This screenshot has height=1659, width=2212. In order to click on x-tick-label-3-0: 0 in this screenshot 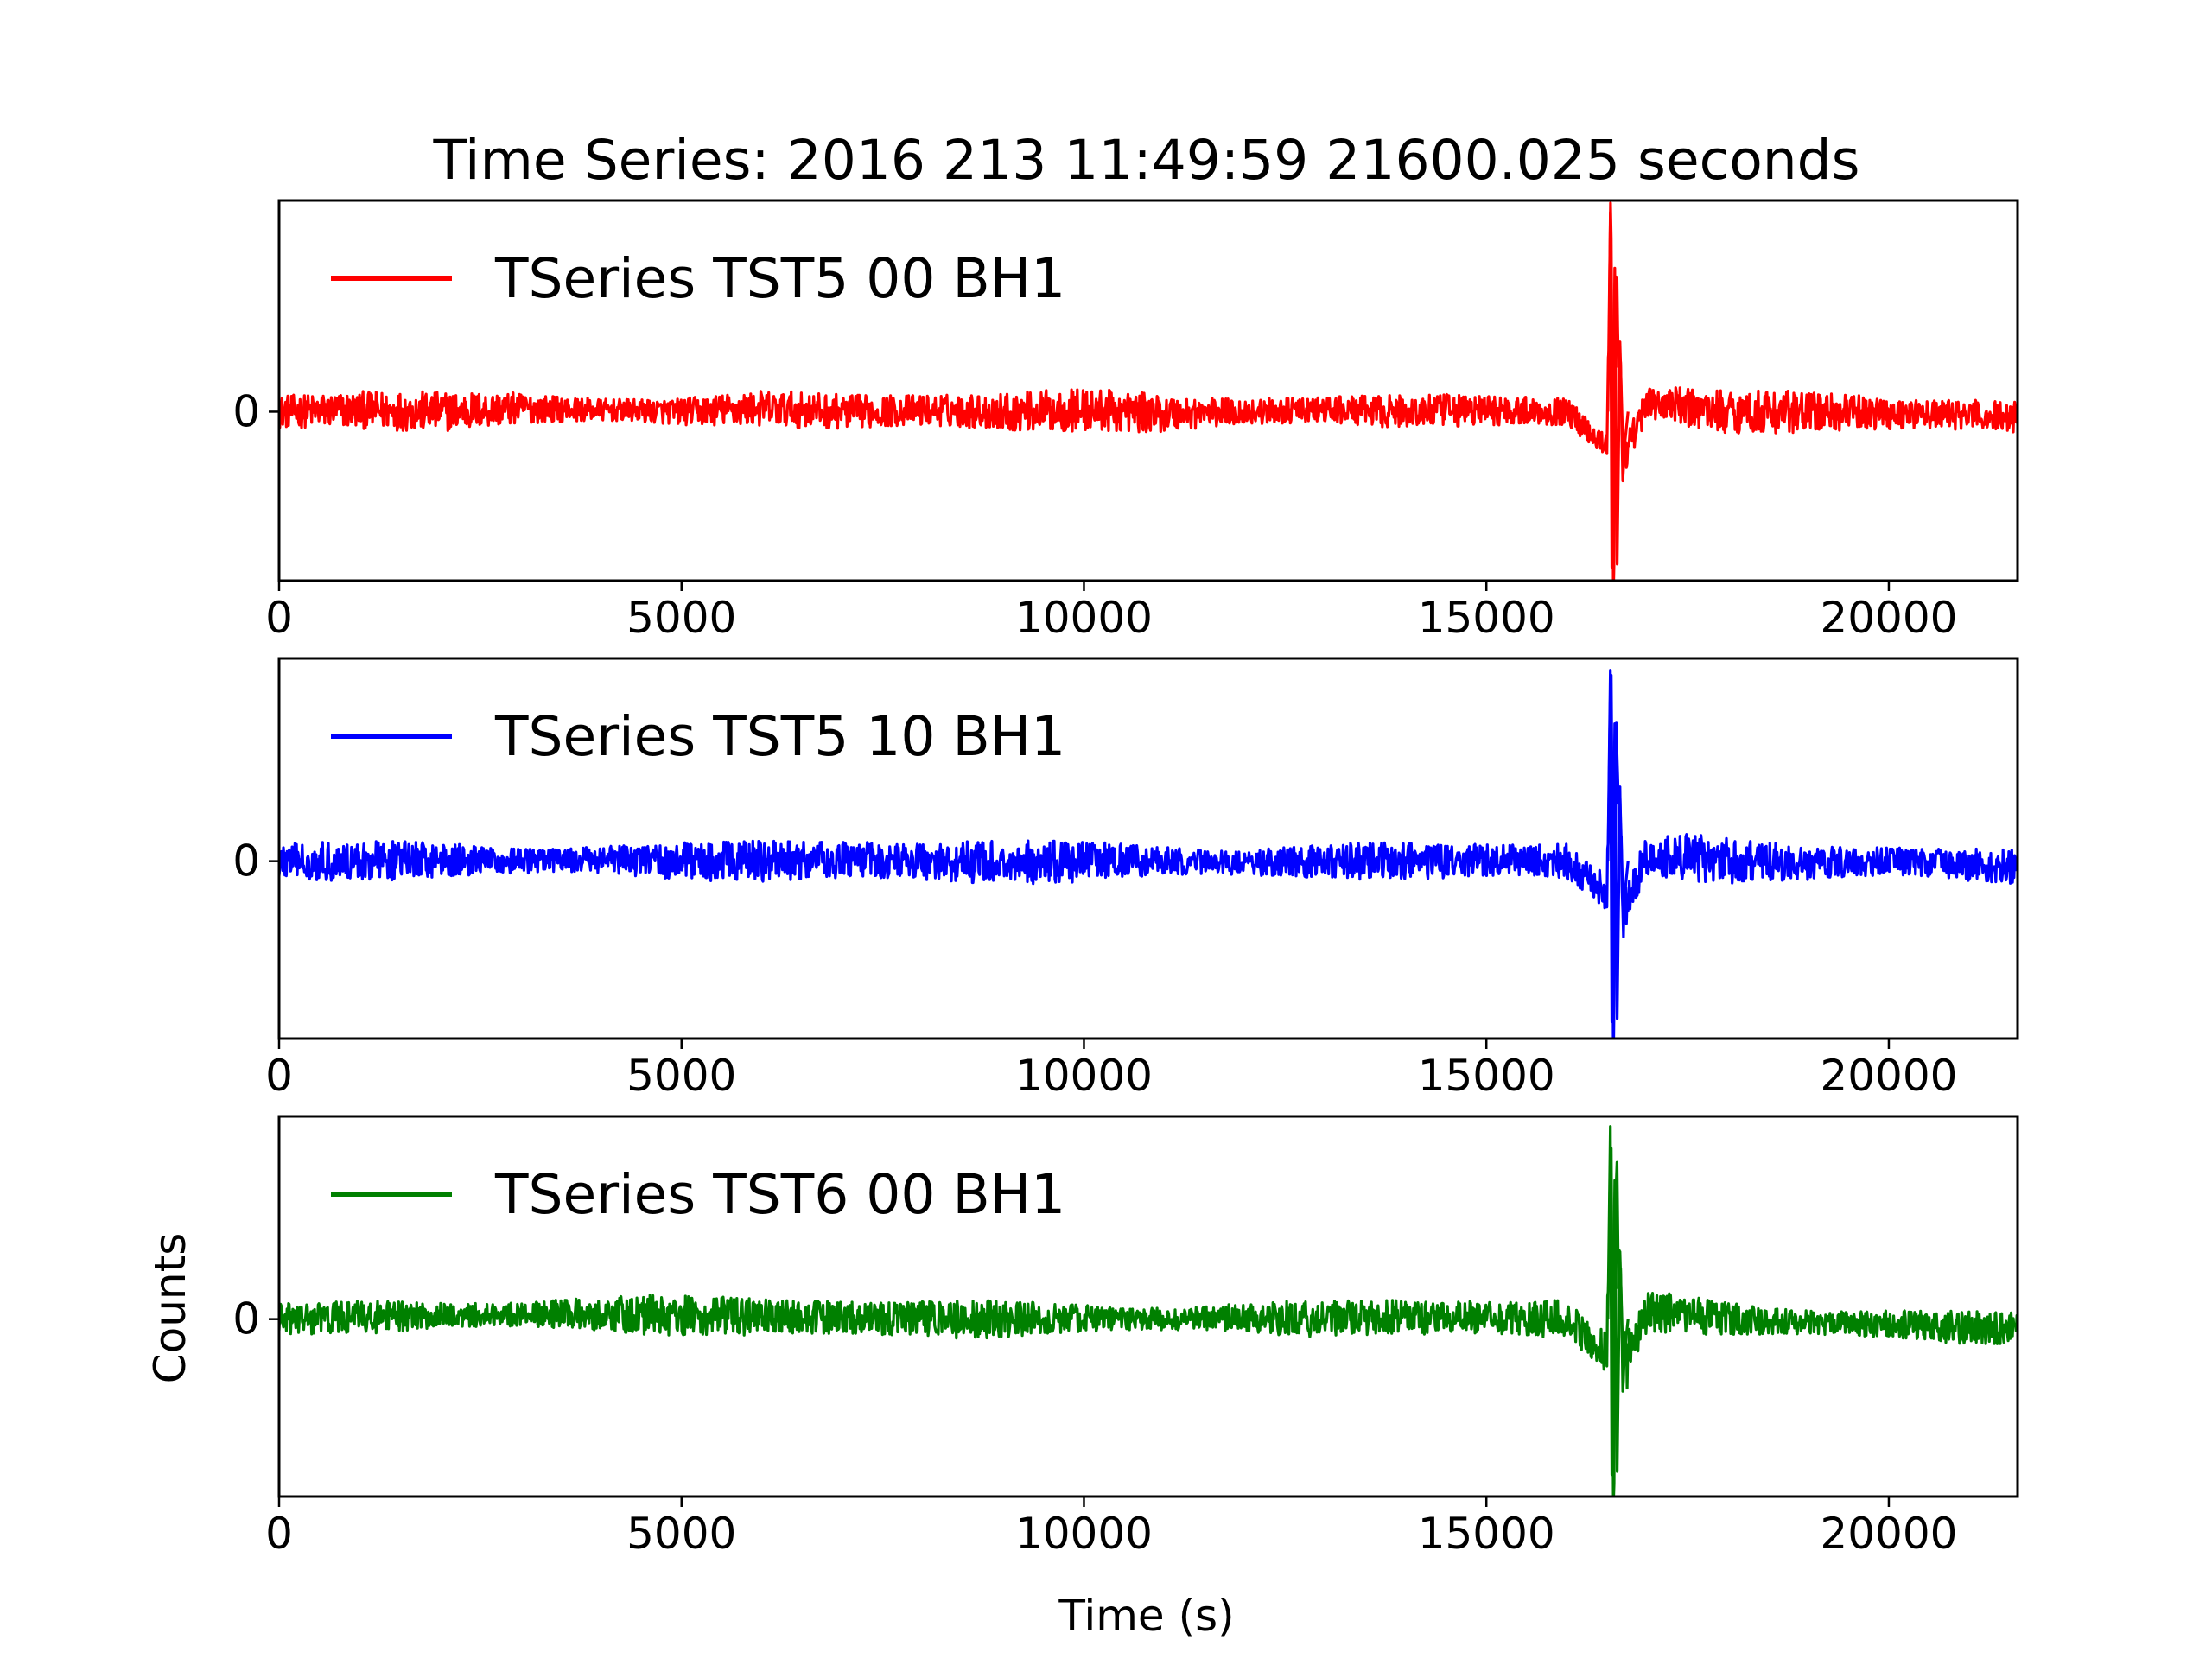, I will do `click(279, 1534)`.